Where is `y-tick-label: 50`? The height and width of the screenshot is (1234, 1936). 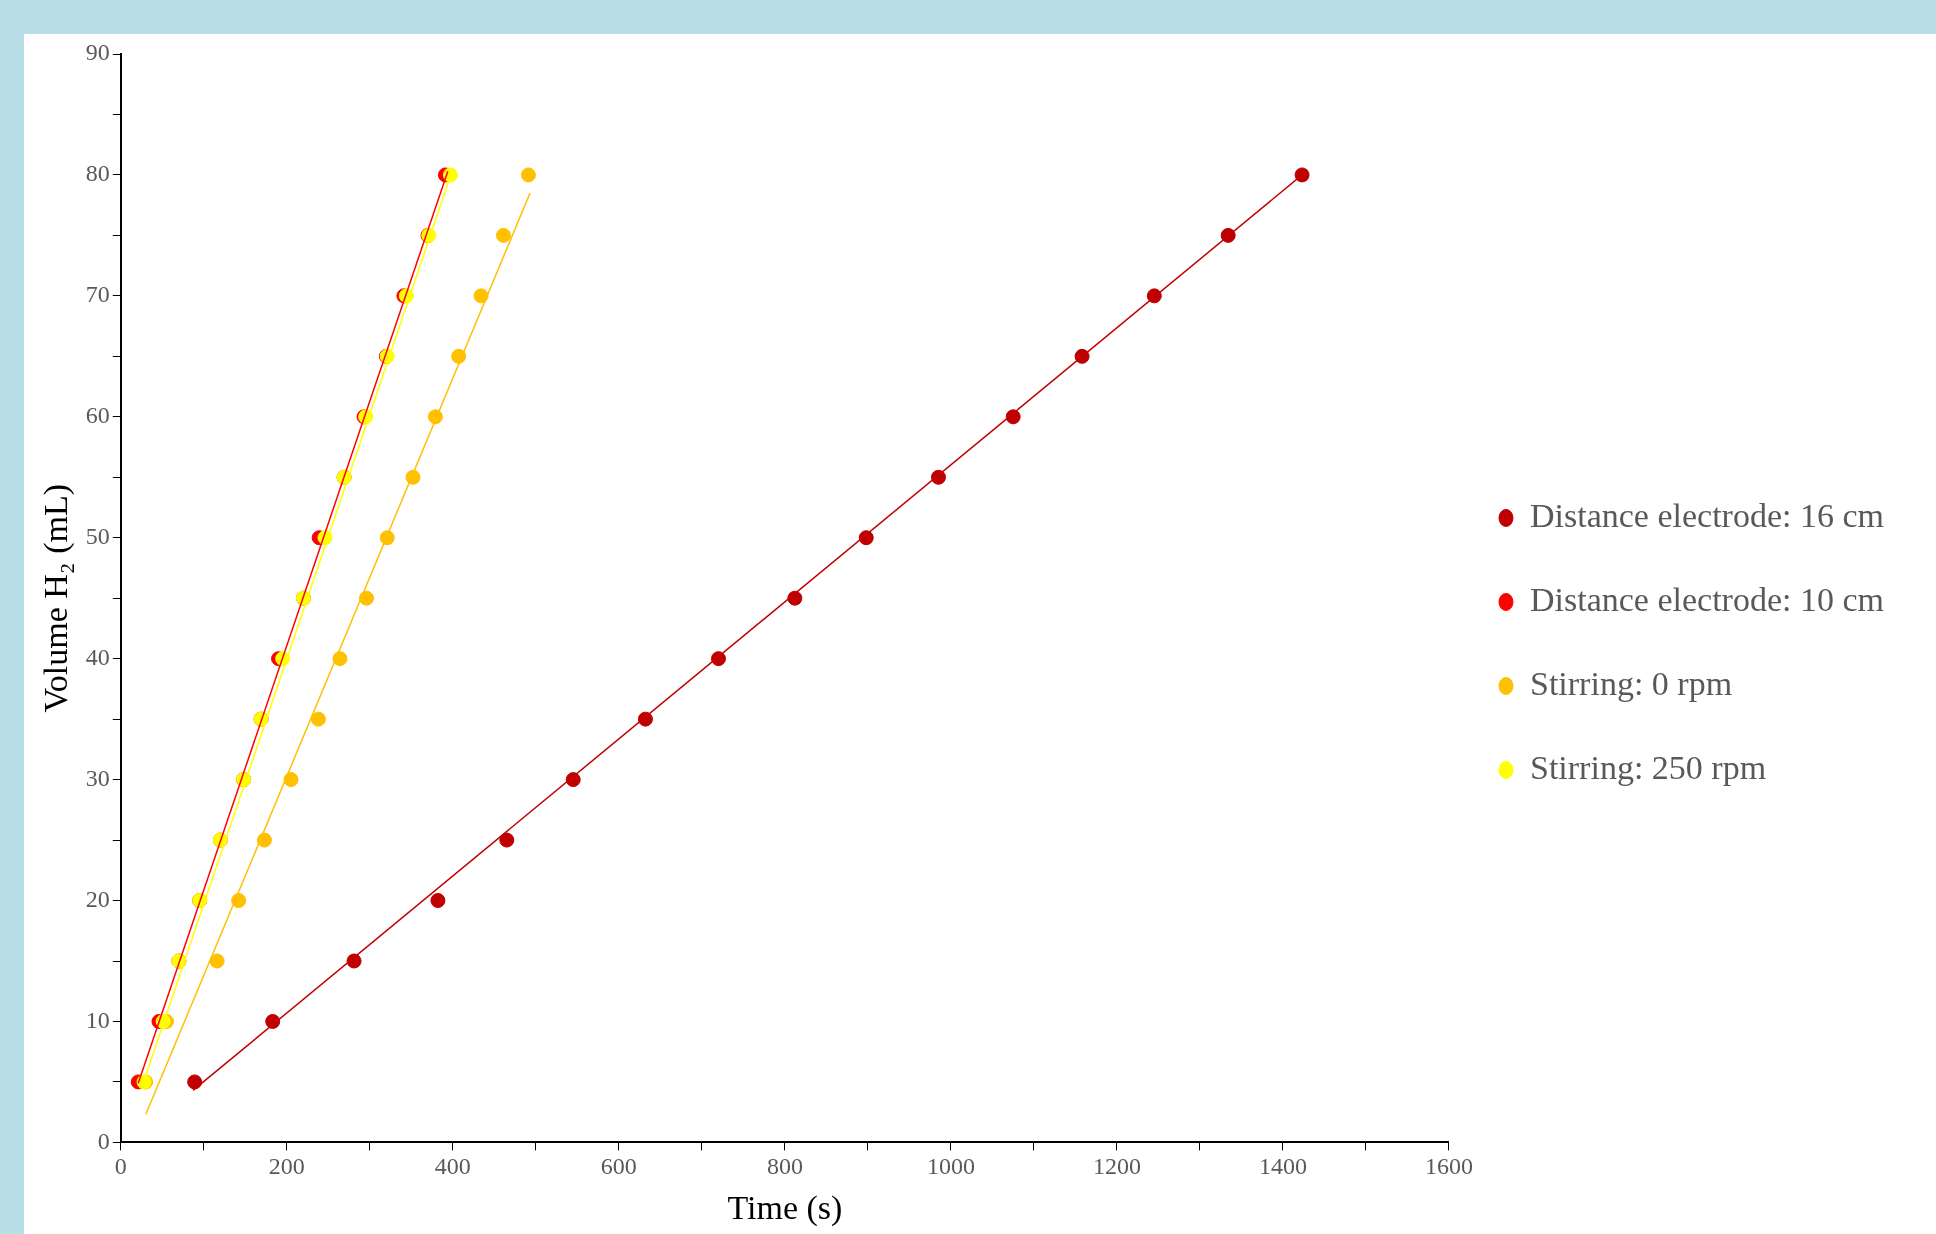 y-tick-label: 50 is located at coordinates (97, 536).